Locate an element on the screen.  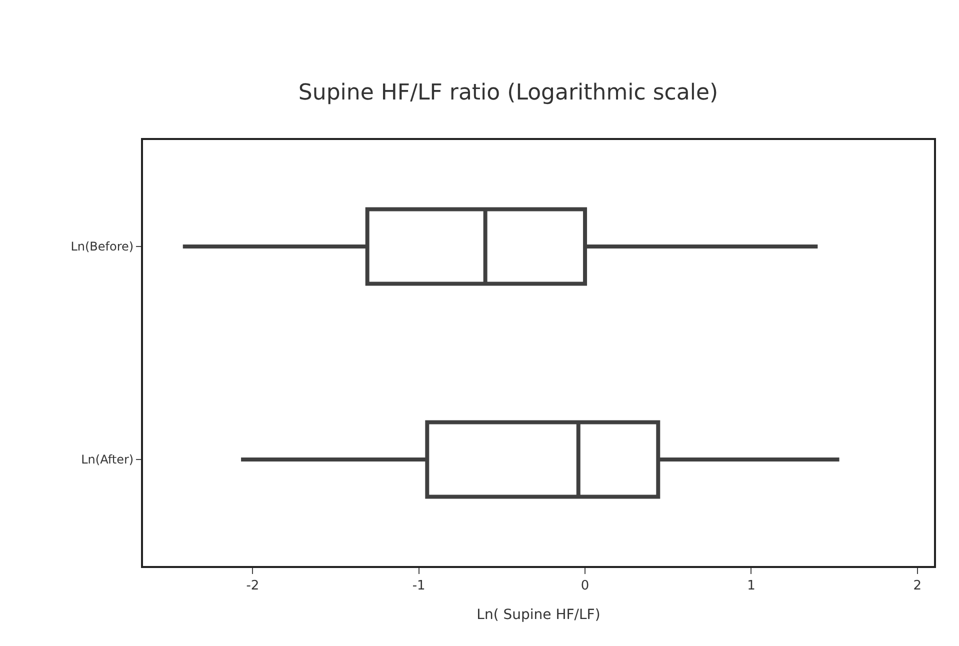
x-tick-label: 2 is located at coordinates (917, 586).